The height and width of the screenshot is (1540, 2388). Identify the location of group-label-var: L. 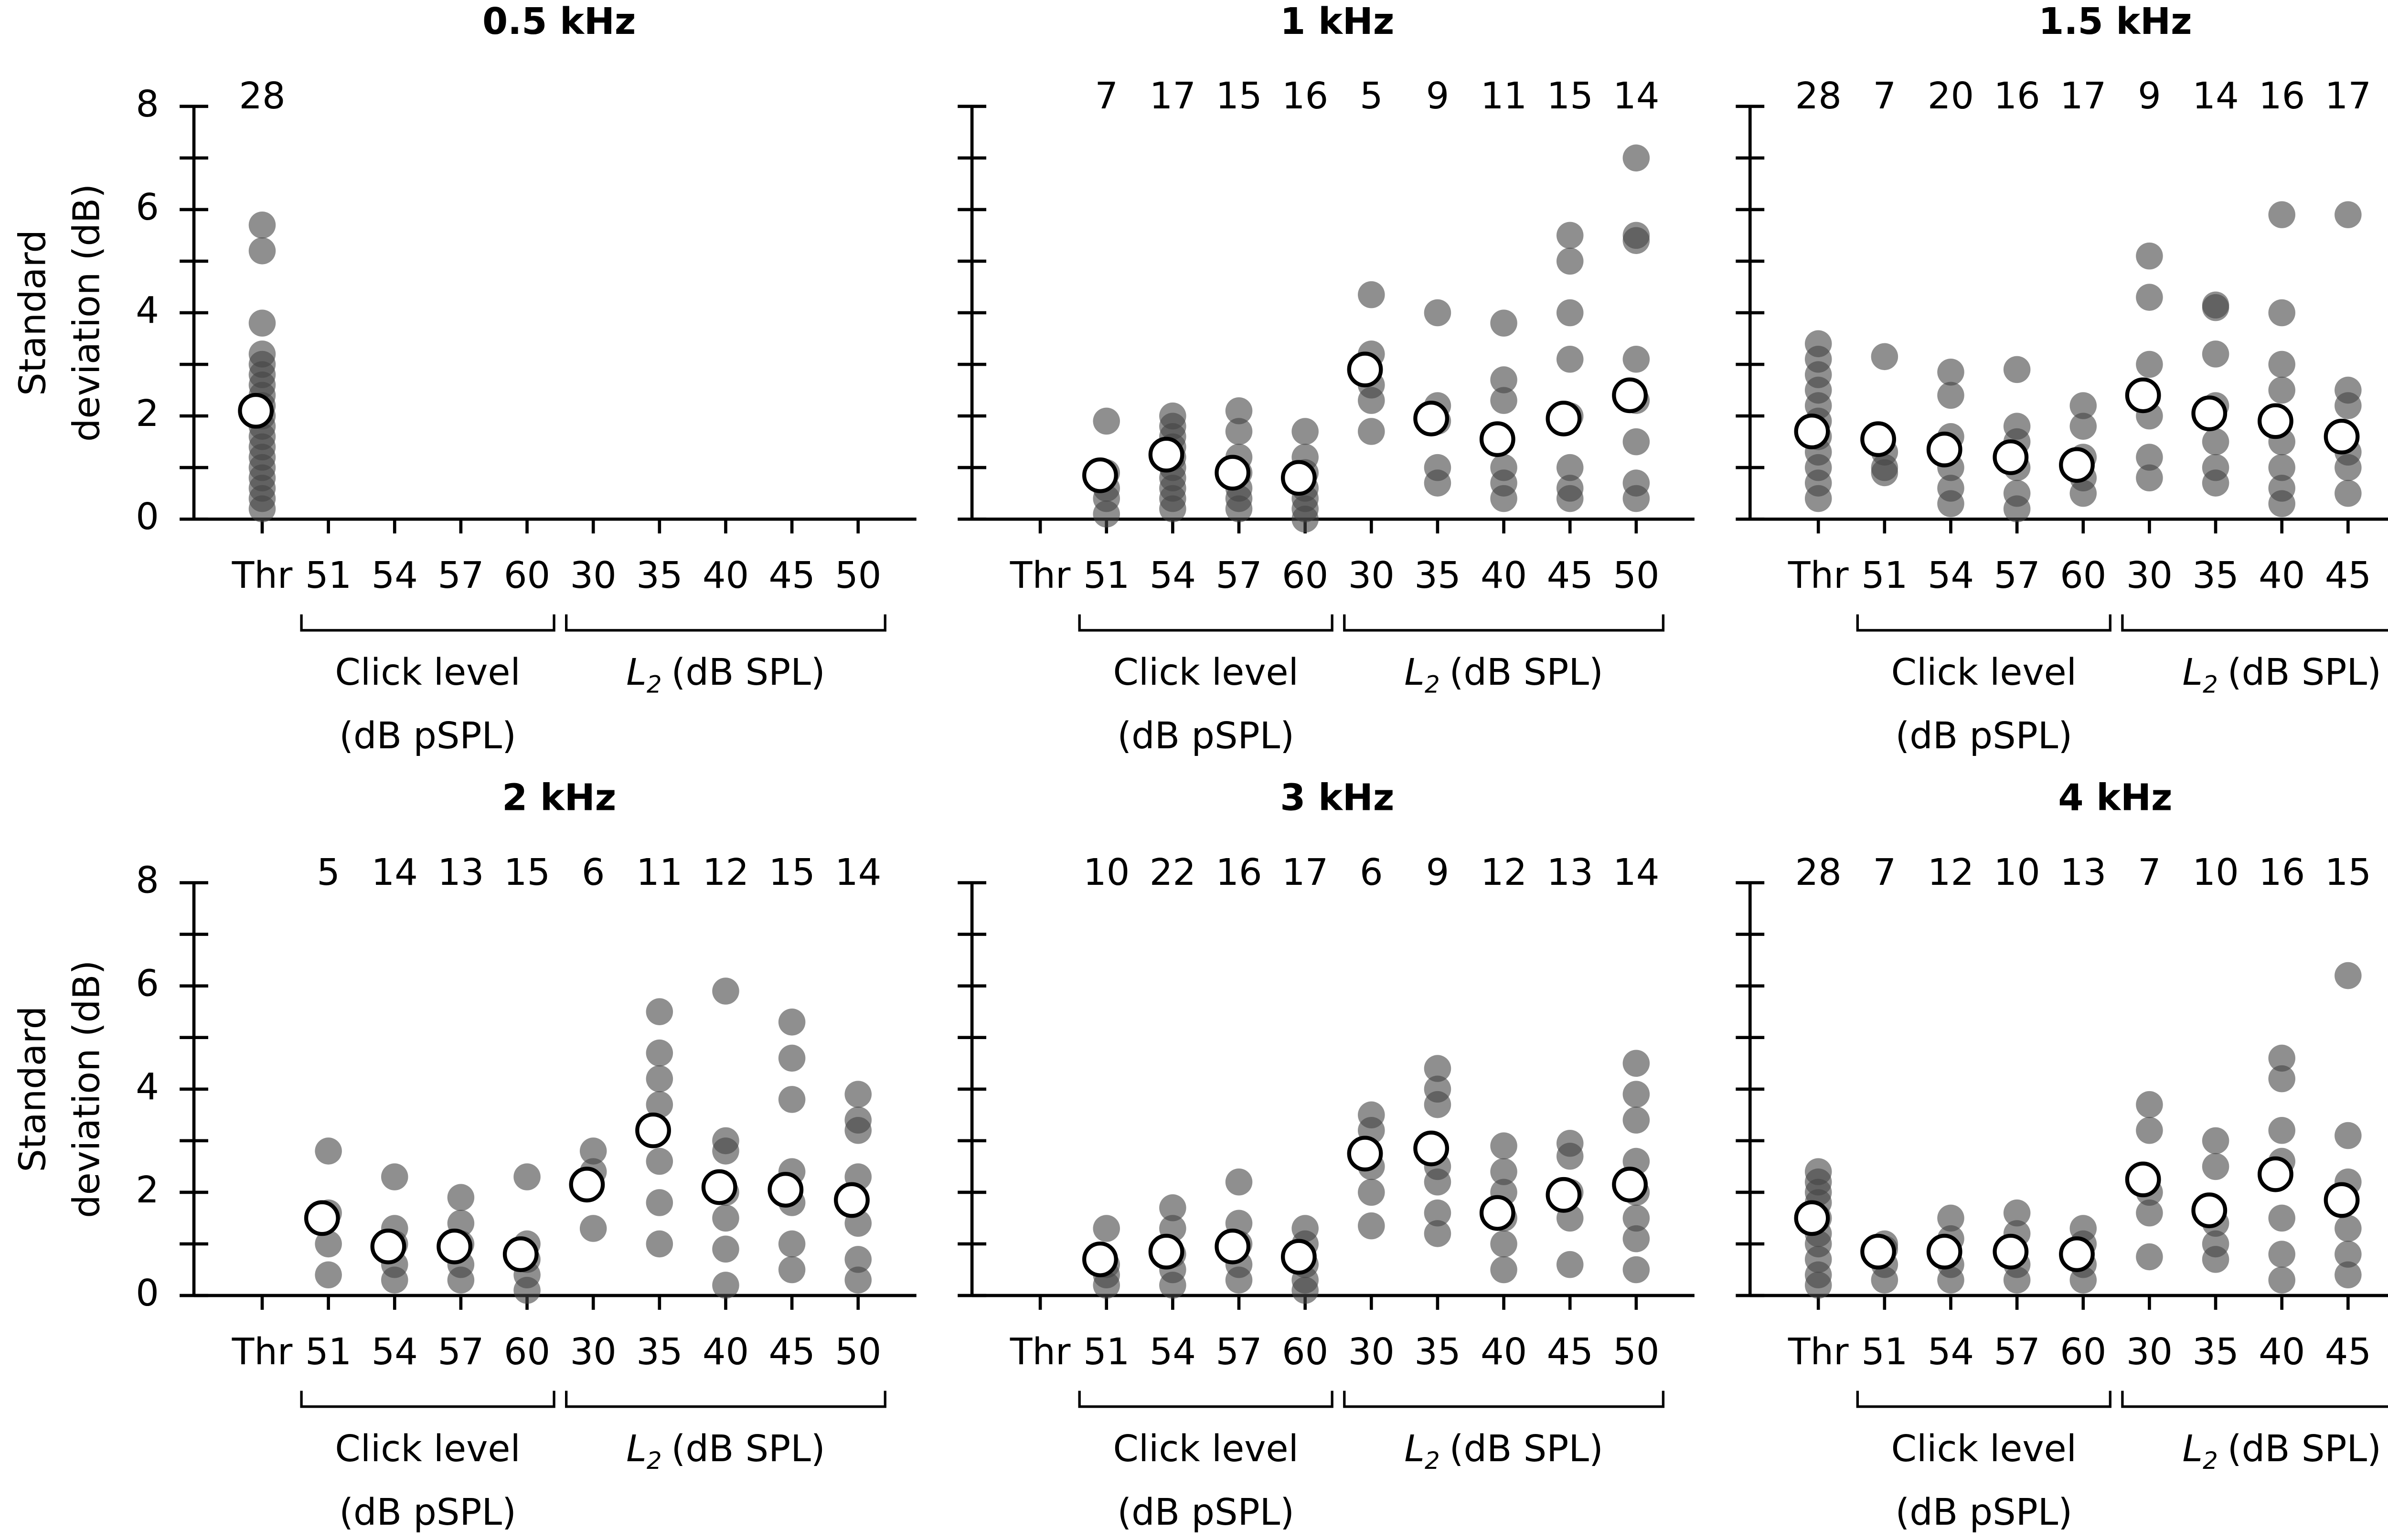
(2192, 1449).